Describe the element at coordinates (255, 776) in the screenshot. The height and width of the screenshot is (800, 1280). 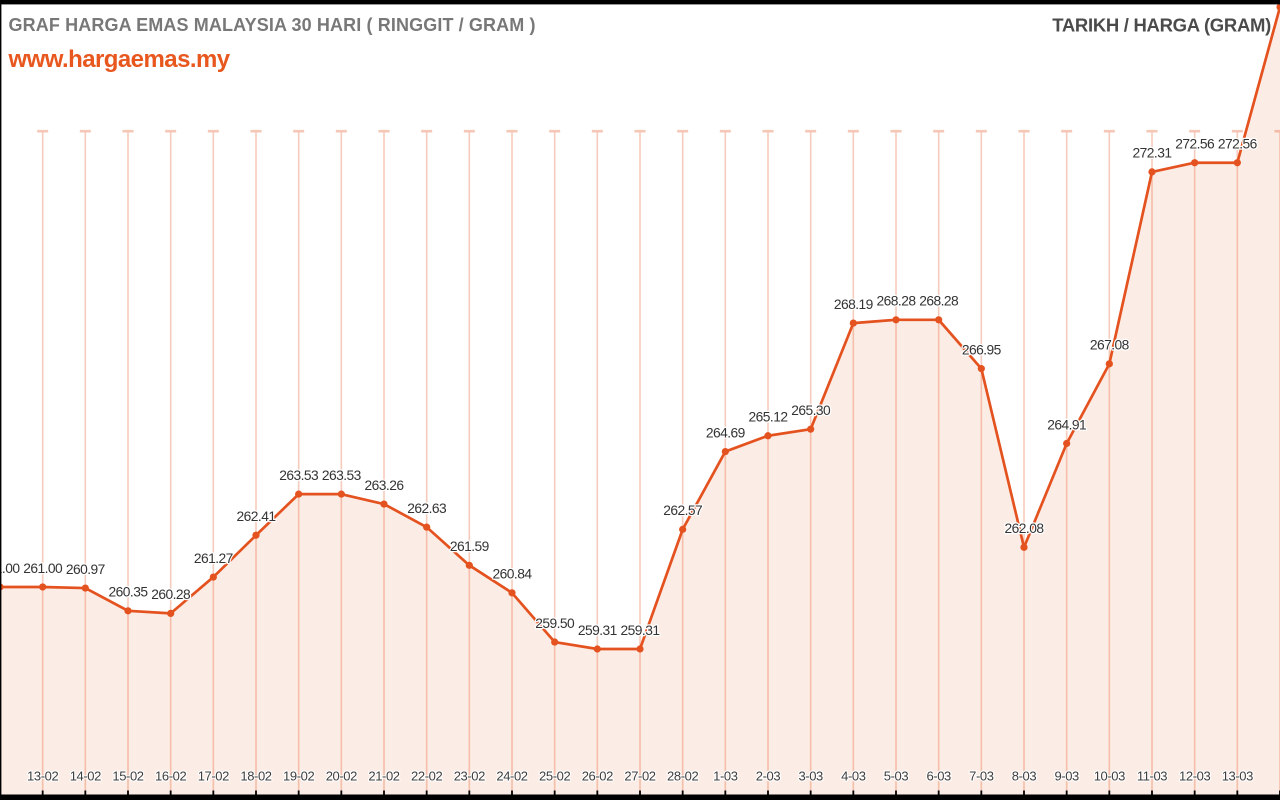
I see `svg-text: 18-02` at that location.